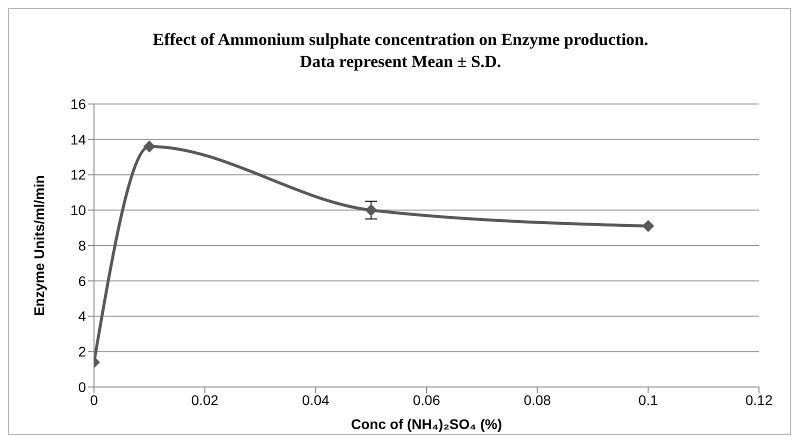 Image resolution: width=799 pixels, height=443 pixels. What do you see at coordinates (538, 400) in the screenshot?
I see `x-tick-label: 0.08` at bounding box center [538, 400].